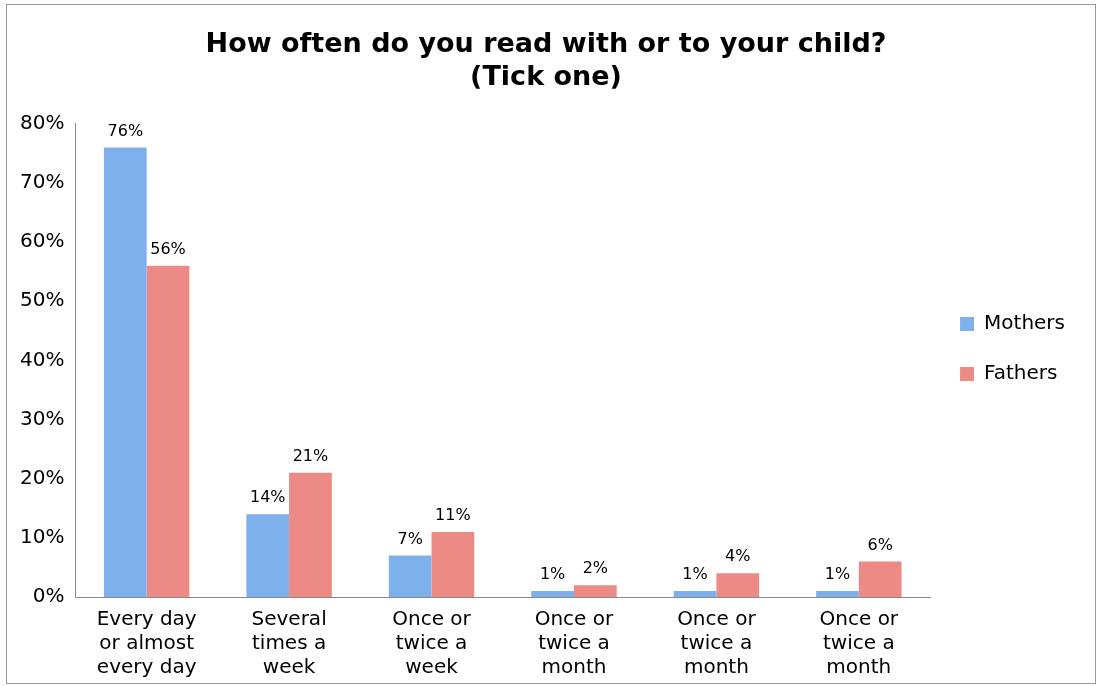  What do you see at coordinates (42, 536) in the screenshot?
I see `y-tick-label: 10%` at bounding box center [42, 536].